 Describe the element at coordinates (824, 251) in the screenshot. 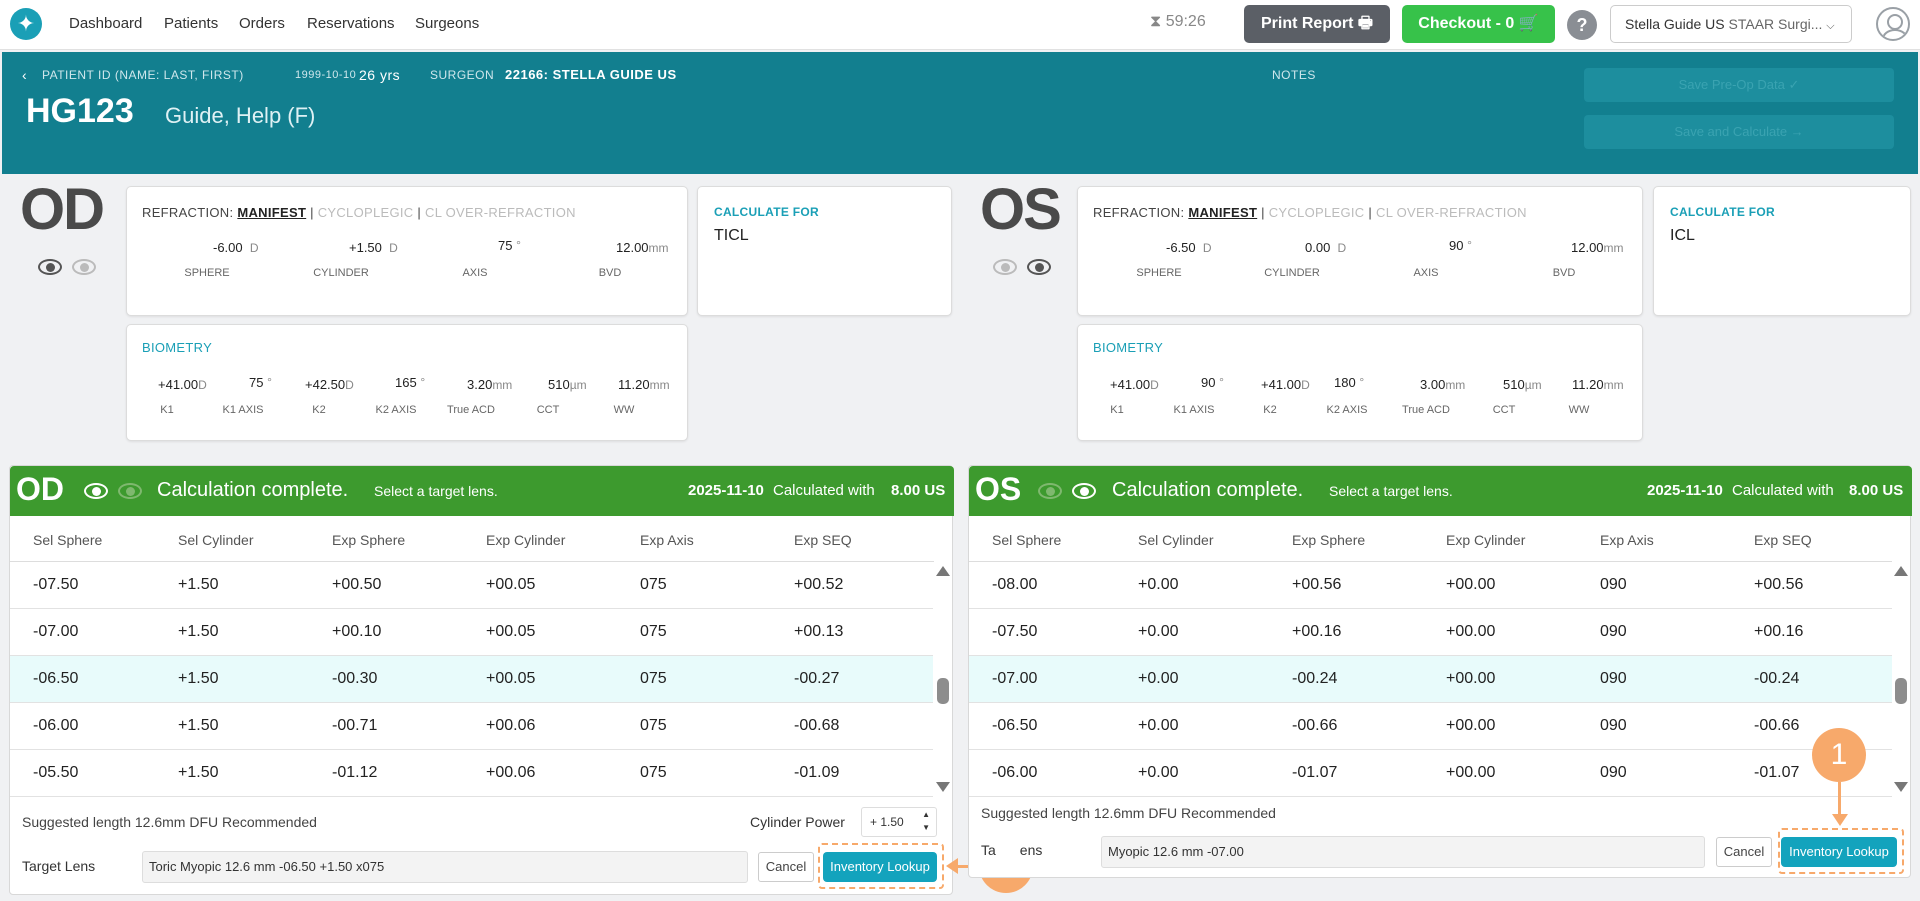

I see `od-calculate-for-card: CALCULATE FOR TICL` at that location.